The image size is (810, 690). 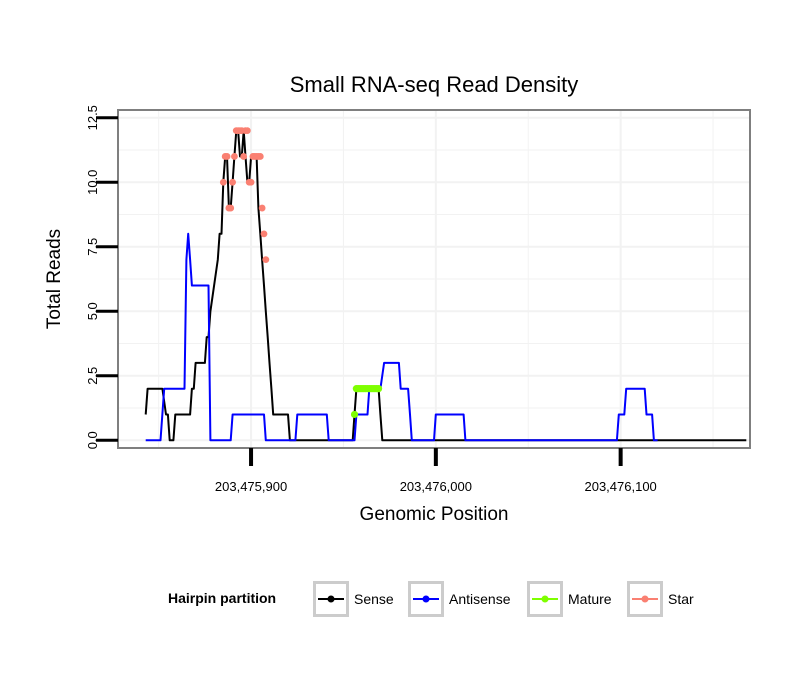 What do you see at coordinates (251, 486) in the screenshot?
I see `x-tick-label: 203,475,900` at bounding box center [251, 486].